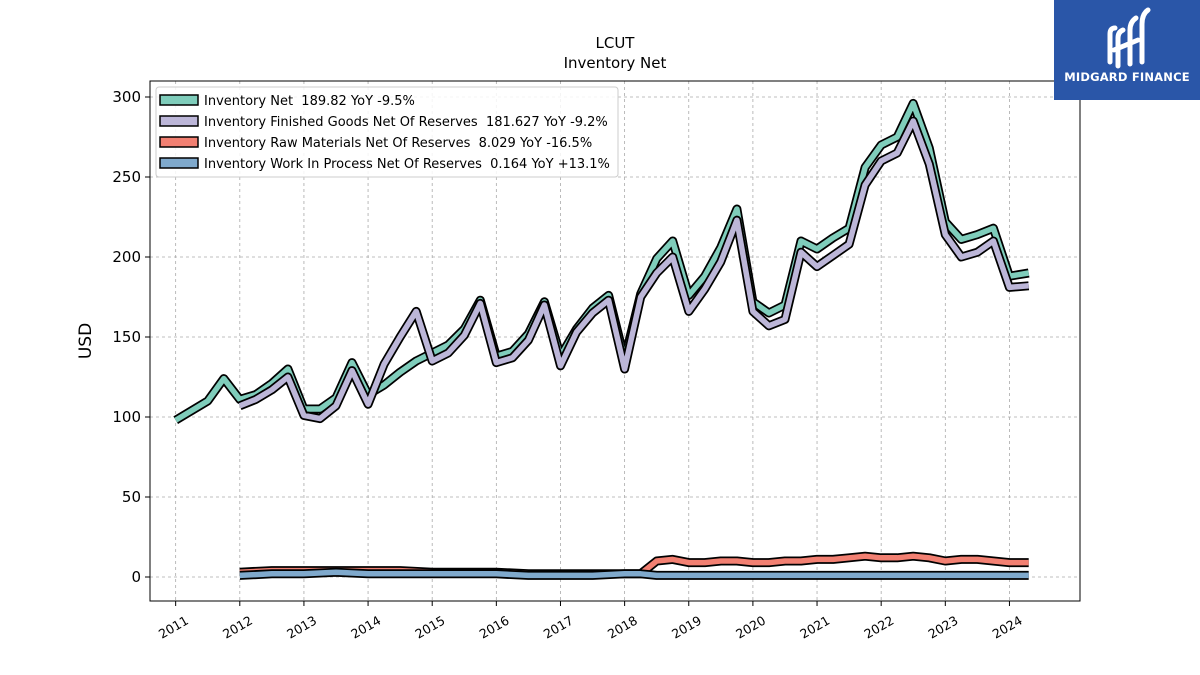 The height and width of the screenshot is (675, 1200). I want to click on x-tick-label: 2022, so click(878, 627).